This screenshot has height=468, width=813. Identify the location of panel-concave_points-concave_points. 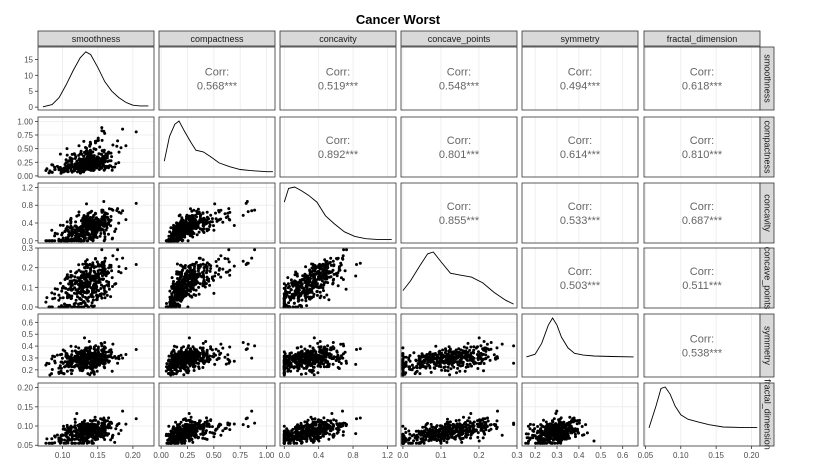
(459, 278).